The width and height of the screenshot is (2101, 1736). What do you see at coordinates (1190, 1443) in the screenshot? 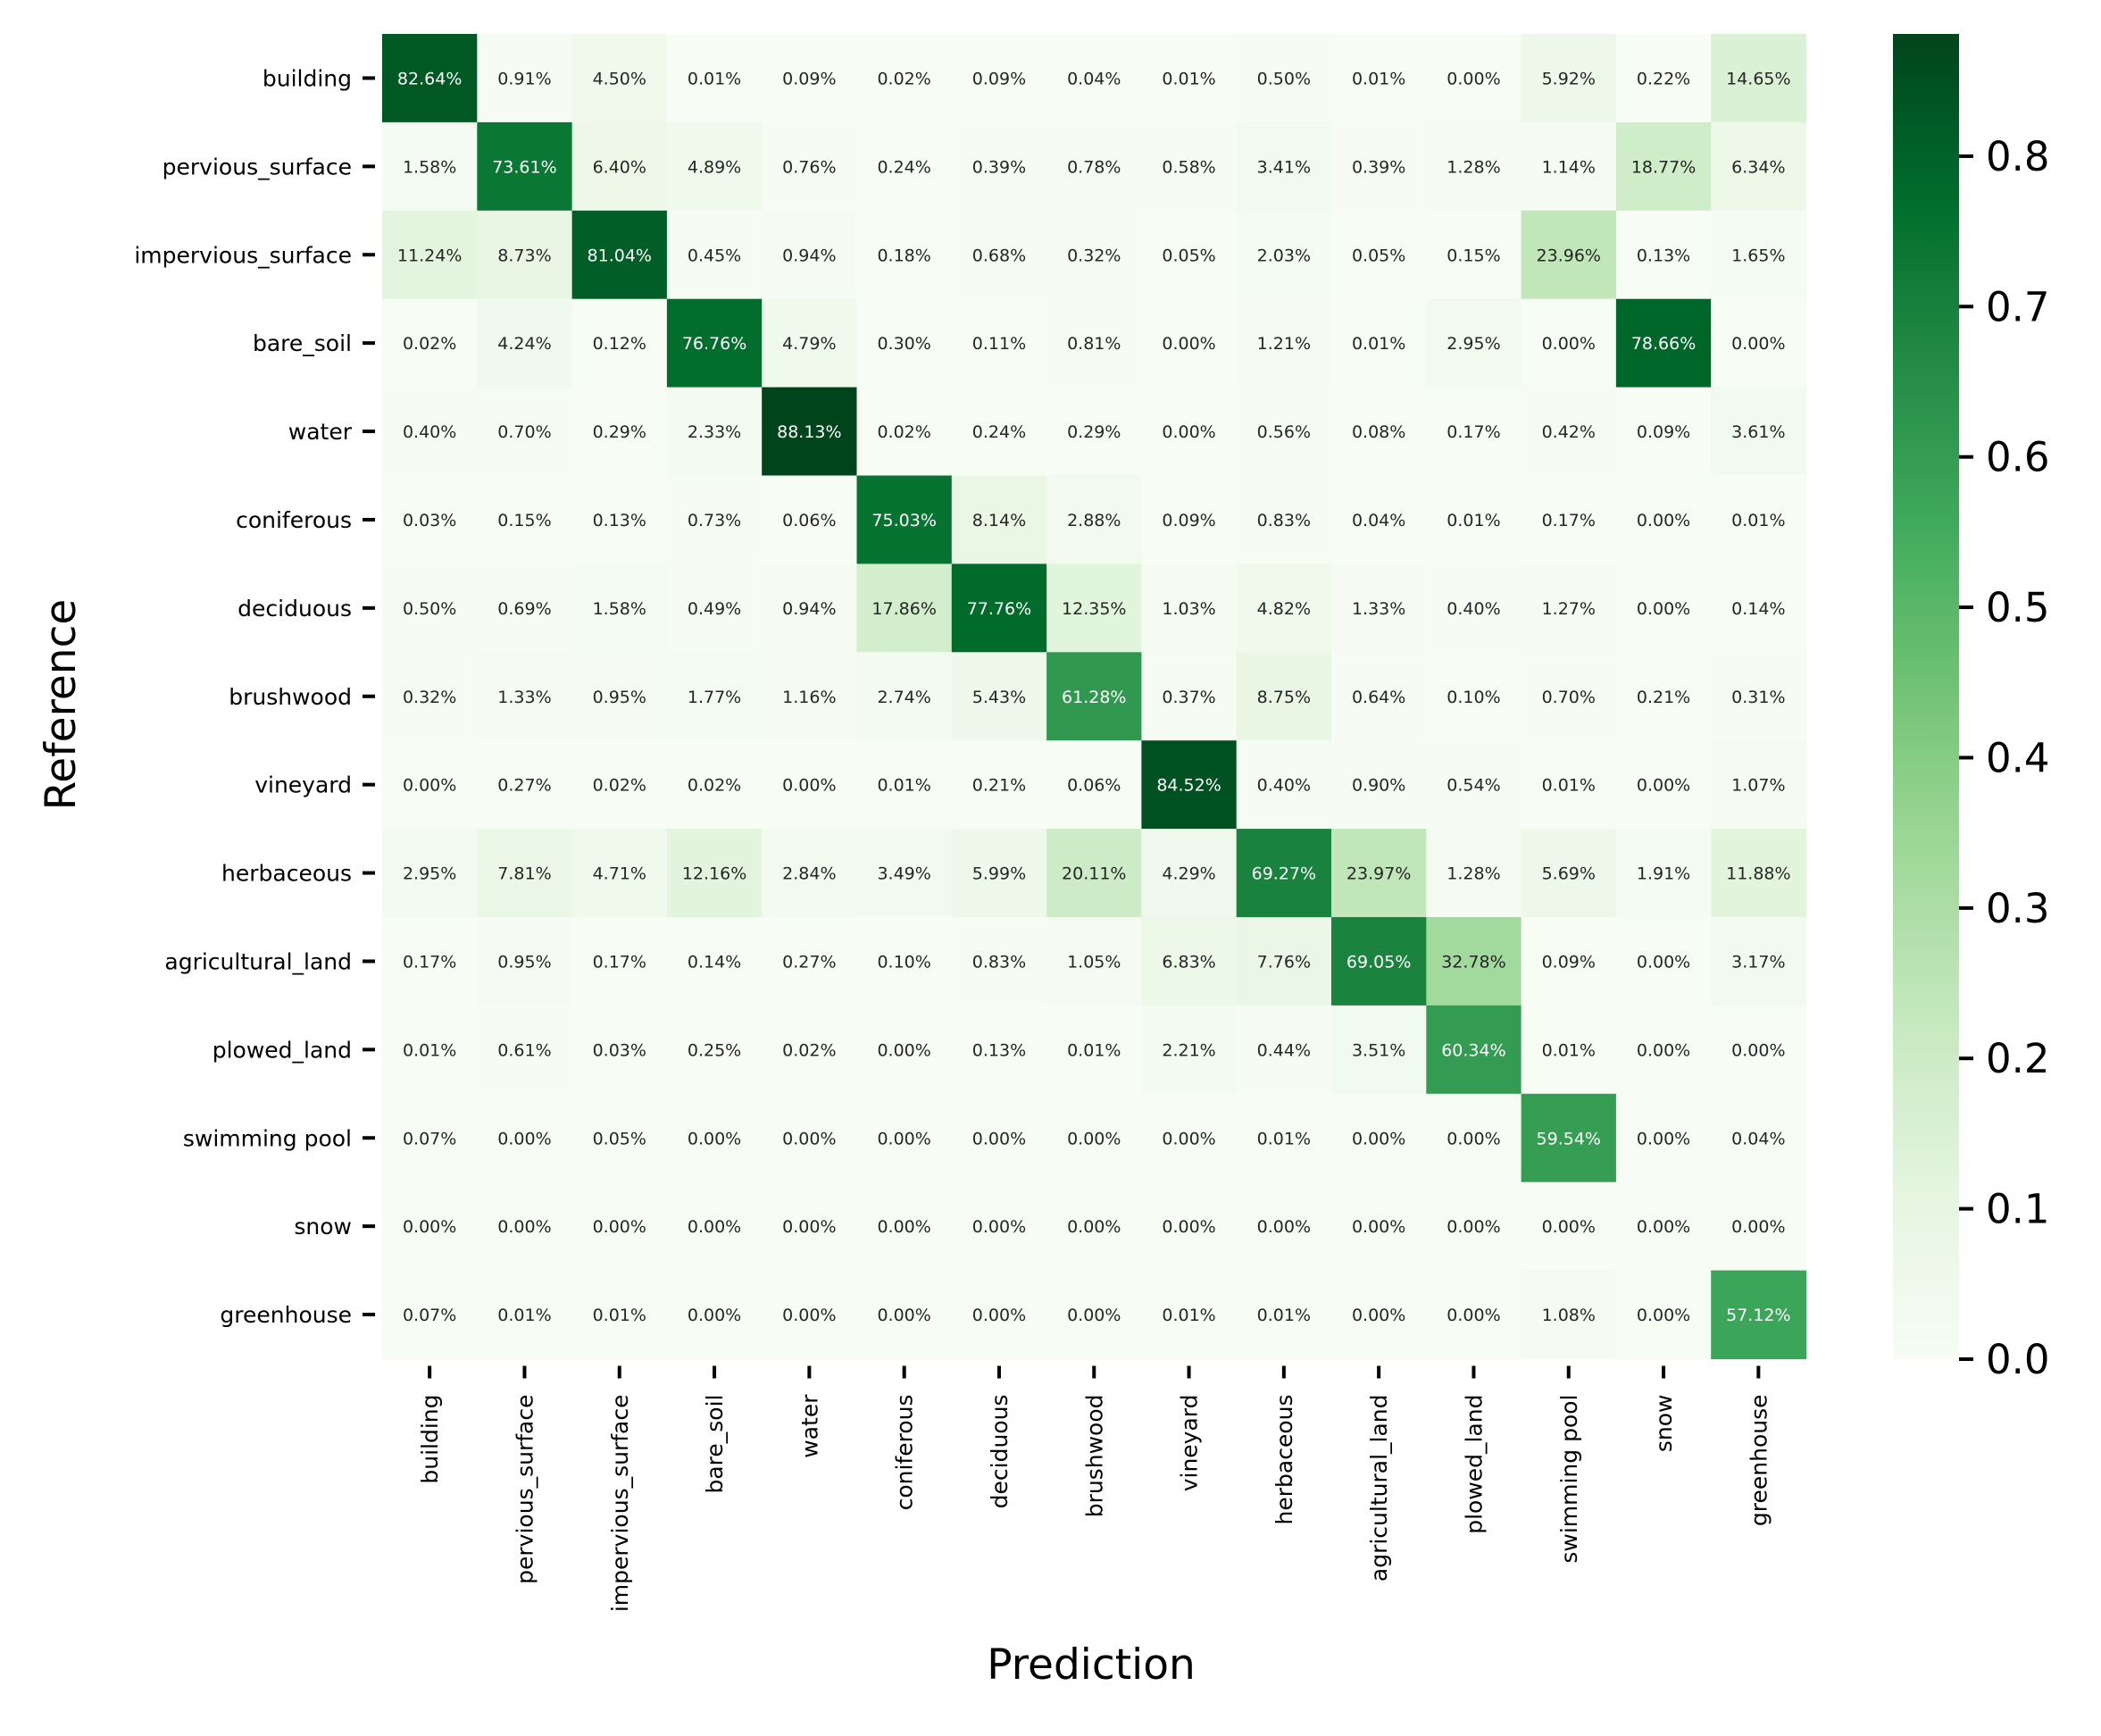
I see `x-tick-label: vineyard` at bounding box center [1190, 1443].